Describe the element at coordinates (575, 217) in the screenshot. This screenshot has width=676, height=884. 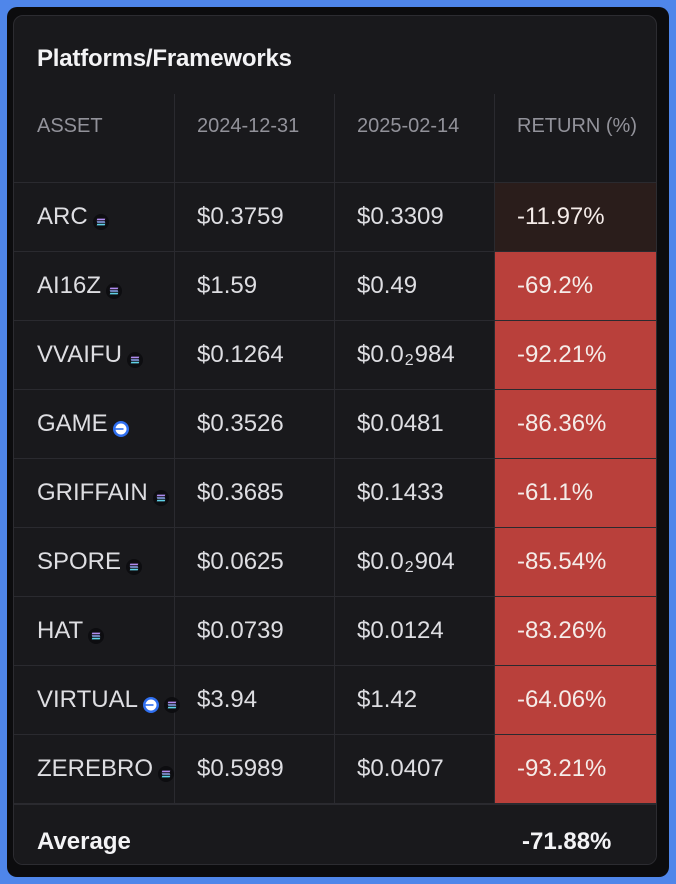
I see `return-cell: -11.97%` at that location.